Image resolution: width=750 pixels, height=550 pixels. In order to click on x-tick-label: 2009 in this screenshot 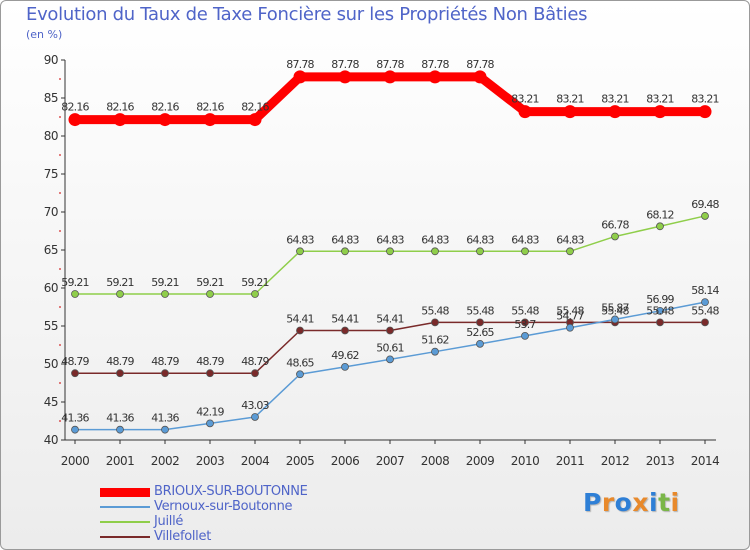, I will do `click(480, 461)`.